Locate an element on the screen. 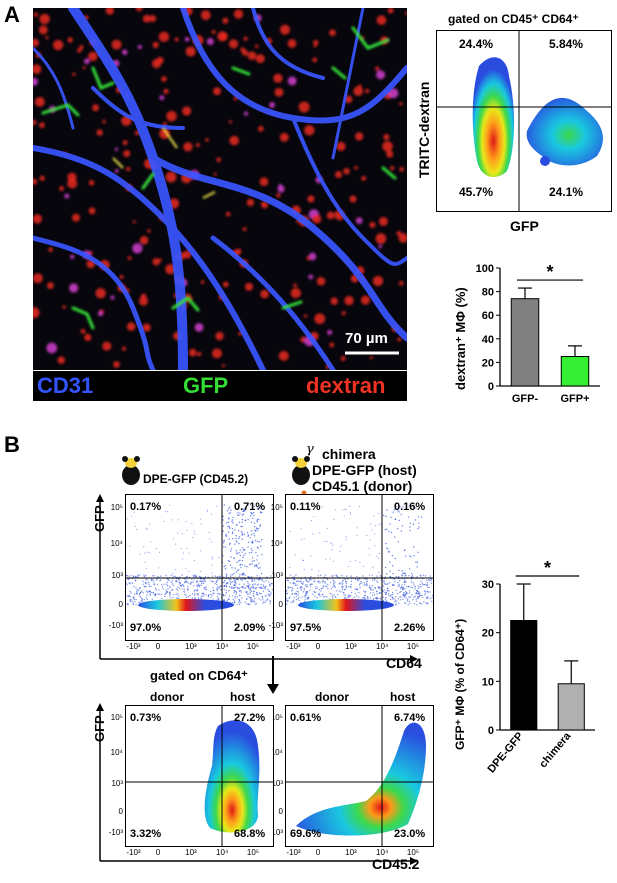  micrograph-legend: CD31 GFP dextran is located at coordinates (220, 386).